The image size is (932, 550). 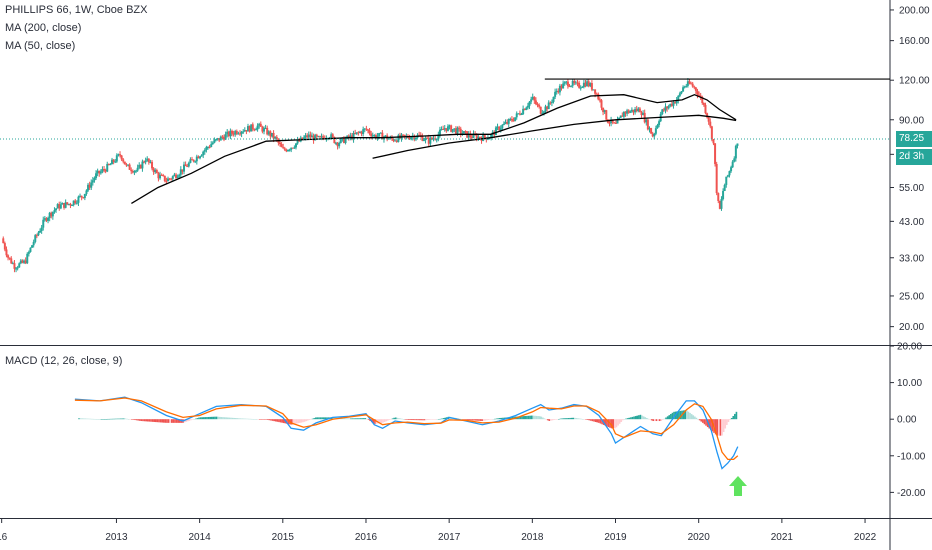 I want to click on time-tick-label: 2019, so click(x=615, y=537).